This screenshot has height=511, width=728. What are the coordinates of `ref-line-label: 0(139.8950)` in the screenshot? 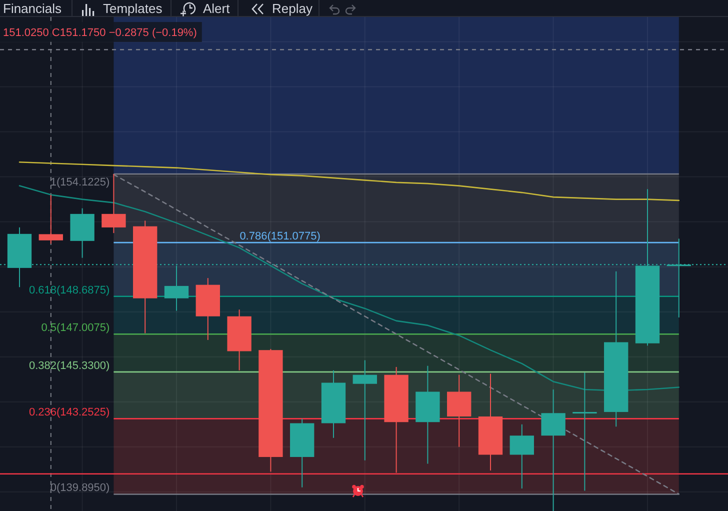 It's located at (80, 488).